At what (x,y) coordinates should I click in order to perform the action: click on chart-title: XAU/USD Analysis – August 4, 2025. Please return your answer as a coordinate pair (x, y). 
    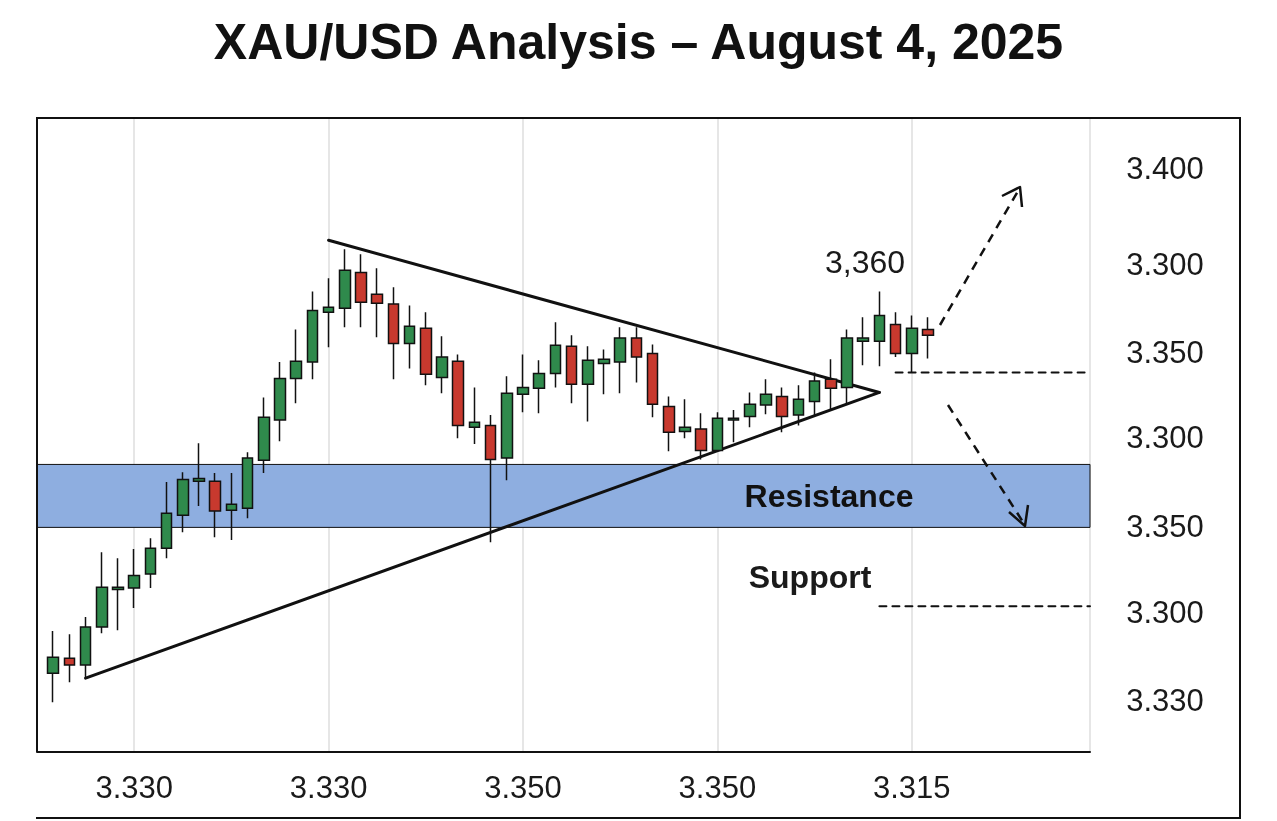
    Looking at the image, I should click on (638, 42).